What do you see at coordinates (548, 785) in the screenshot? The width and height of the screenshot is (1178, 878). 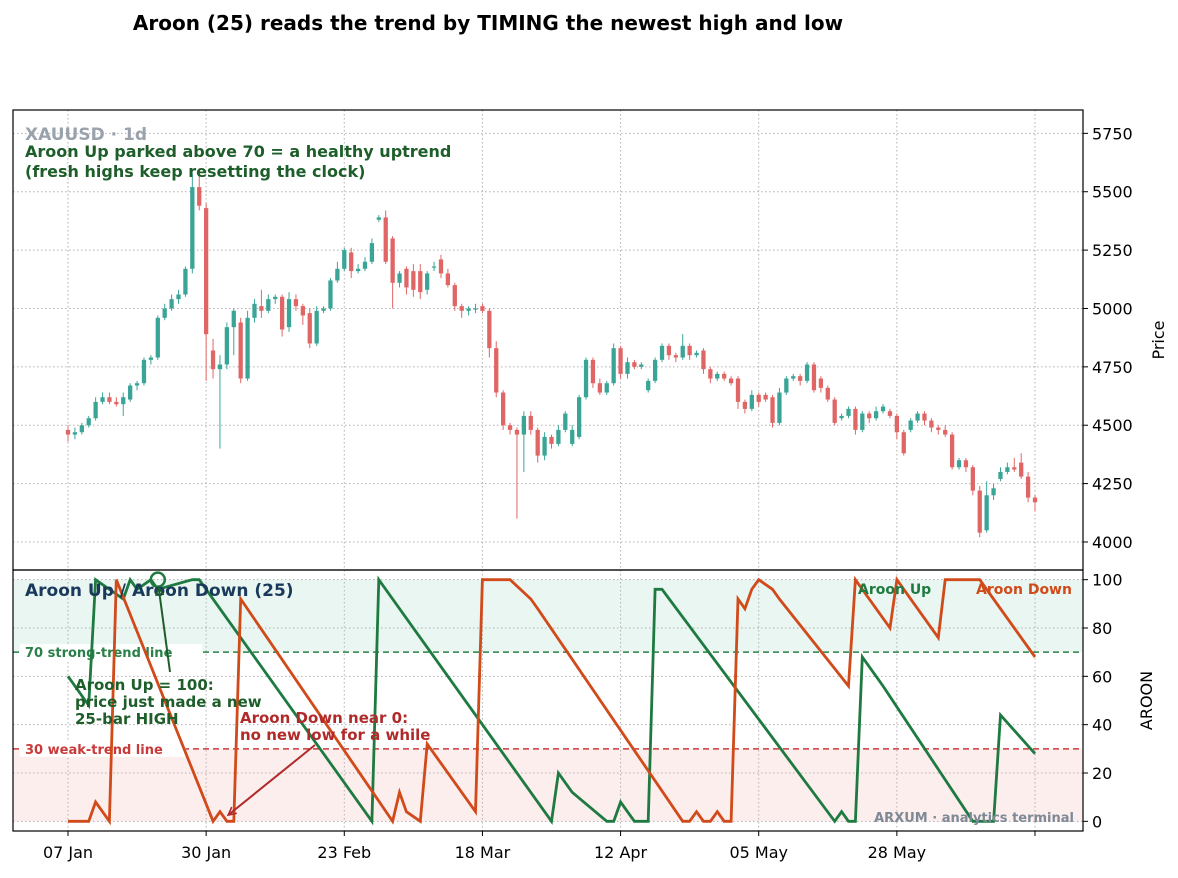 I see `aroon-band` at bounding box center [548, 785].